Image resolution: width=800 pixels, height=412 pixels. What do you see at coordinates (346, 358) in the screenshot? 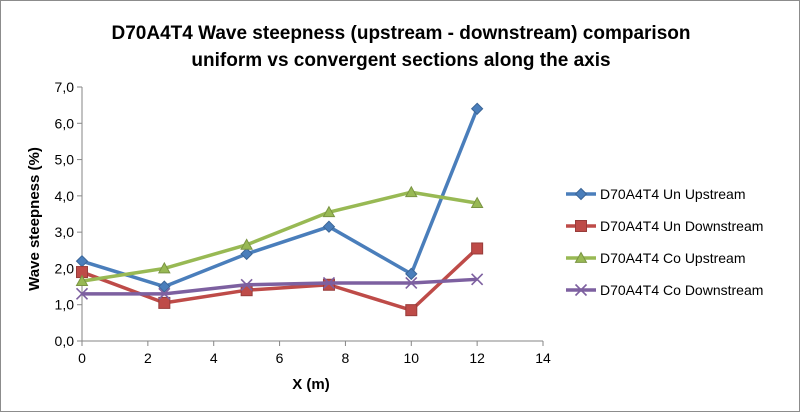
I see `x-tick-label: 8` at bounding box center [346, 358].